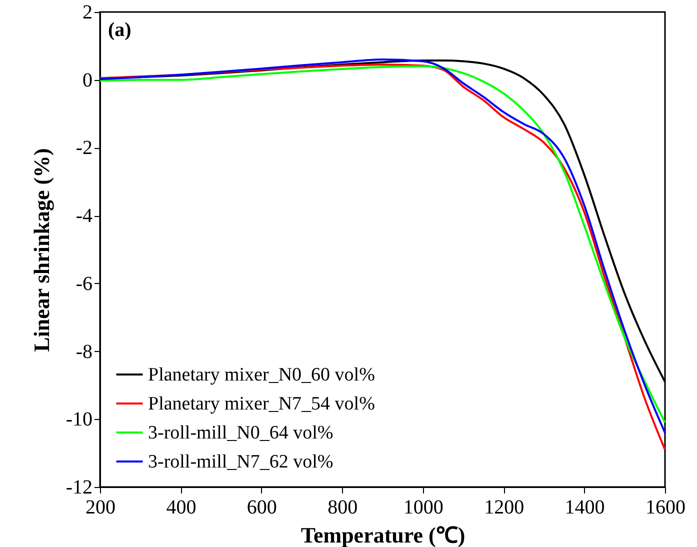 This screenshot has width=697, height=547. Describe the element at coordinates (262, 404) in the screenshot. I see `legend-label: Planetary mixer_N7_54 vol%` at that location.